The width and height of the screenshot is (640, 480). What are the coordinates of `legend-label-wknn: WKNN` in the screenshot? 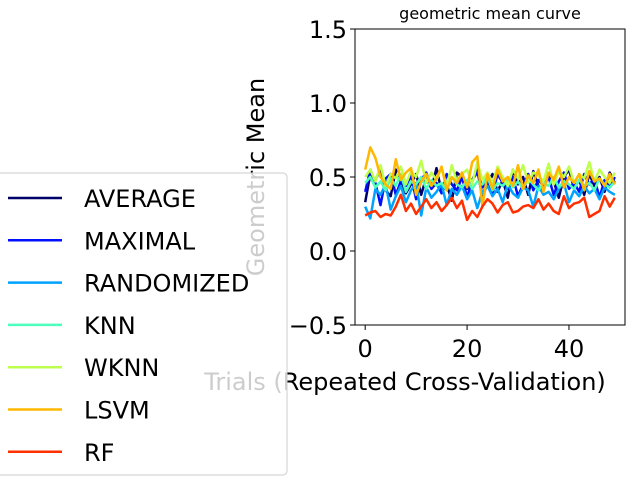 It's located at (121, 368).